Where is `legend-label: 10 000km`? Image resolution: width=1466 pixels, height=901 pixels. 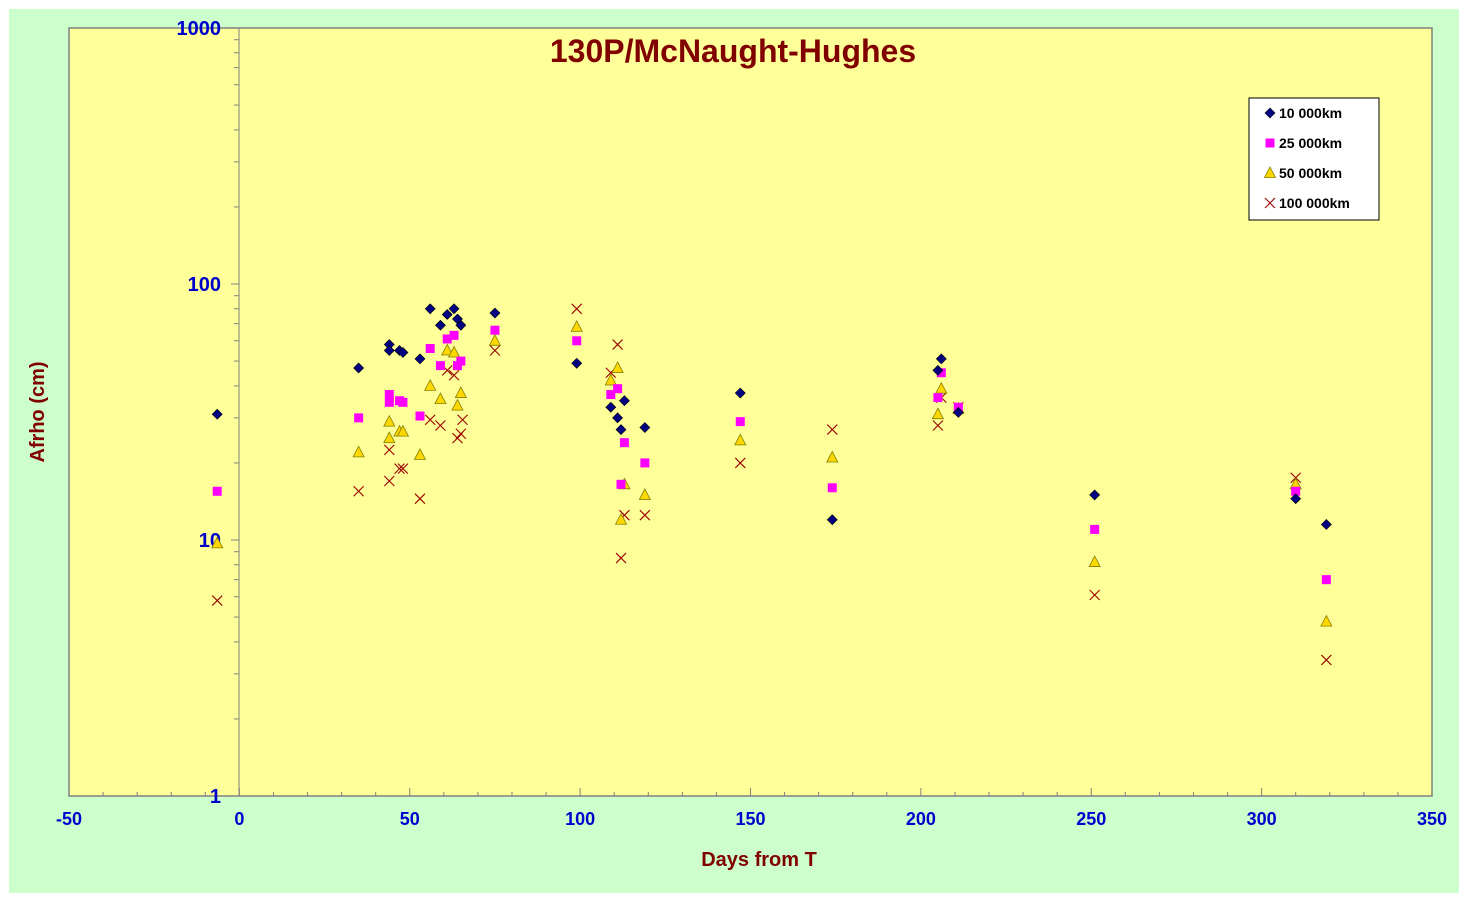 legend-label: 10 000km is located at coordinates (1310, 113).